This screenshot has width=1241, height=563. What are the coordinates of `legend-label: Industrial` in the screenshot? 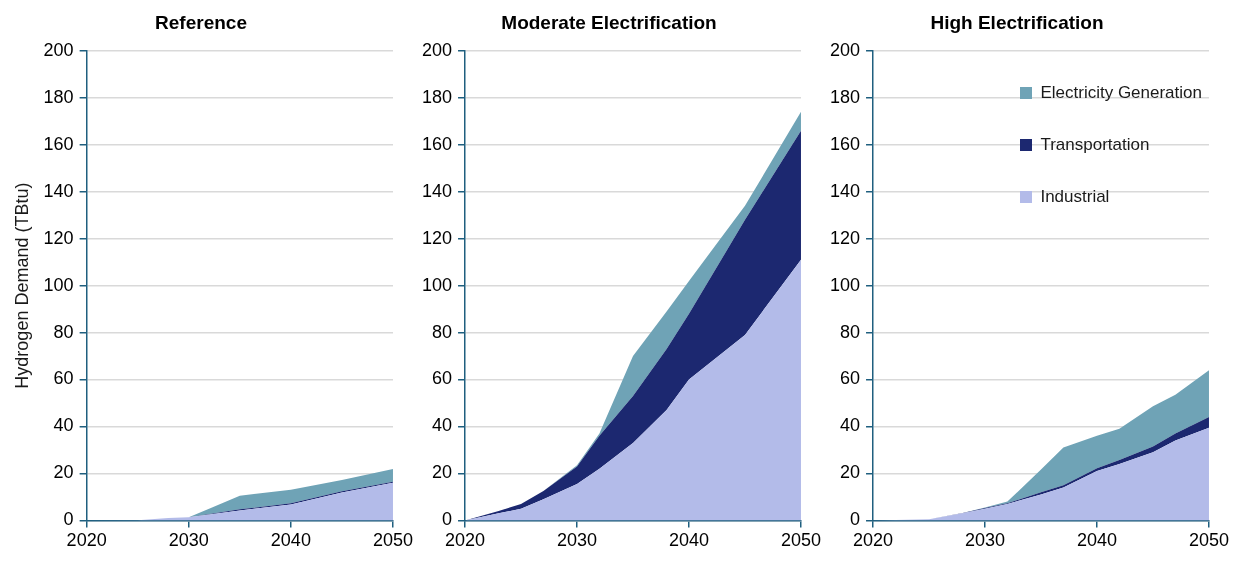 It's located at (1075, 197).